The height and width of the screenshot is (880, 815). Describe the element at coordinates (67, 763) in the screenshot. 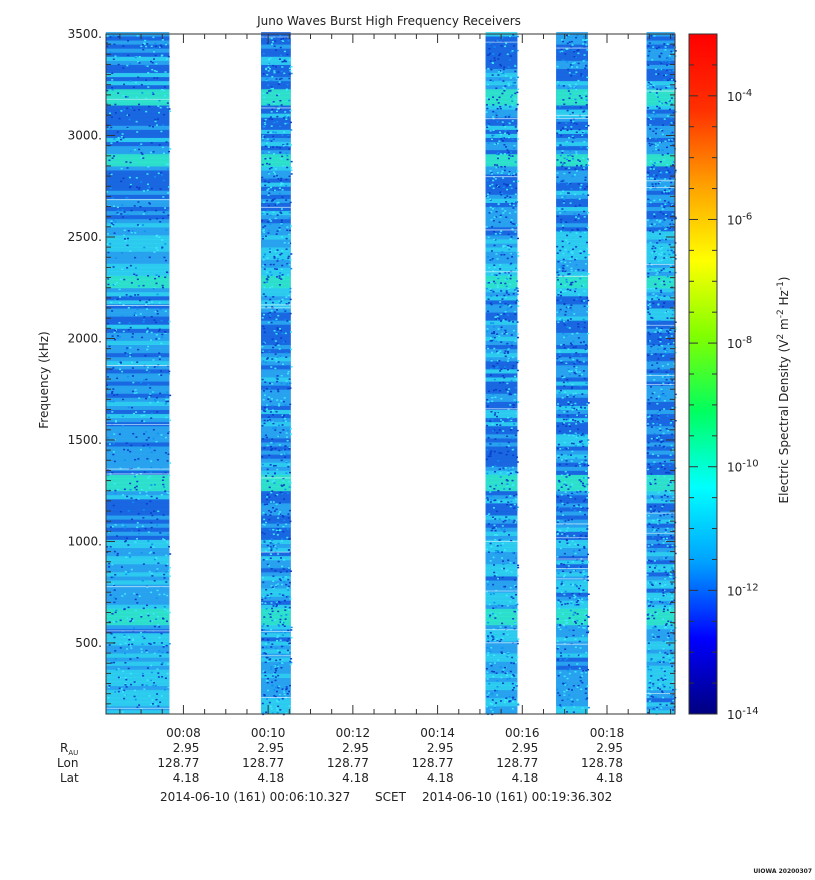

I see `ephem-label-lon: Lon` at that location.